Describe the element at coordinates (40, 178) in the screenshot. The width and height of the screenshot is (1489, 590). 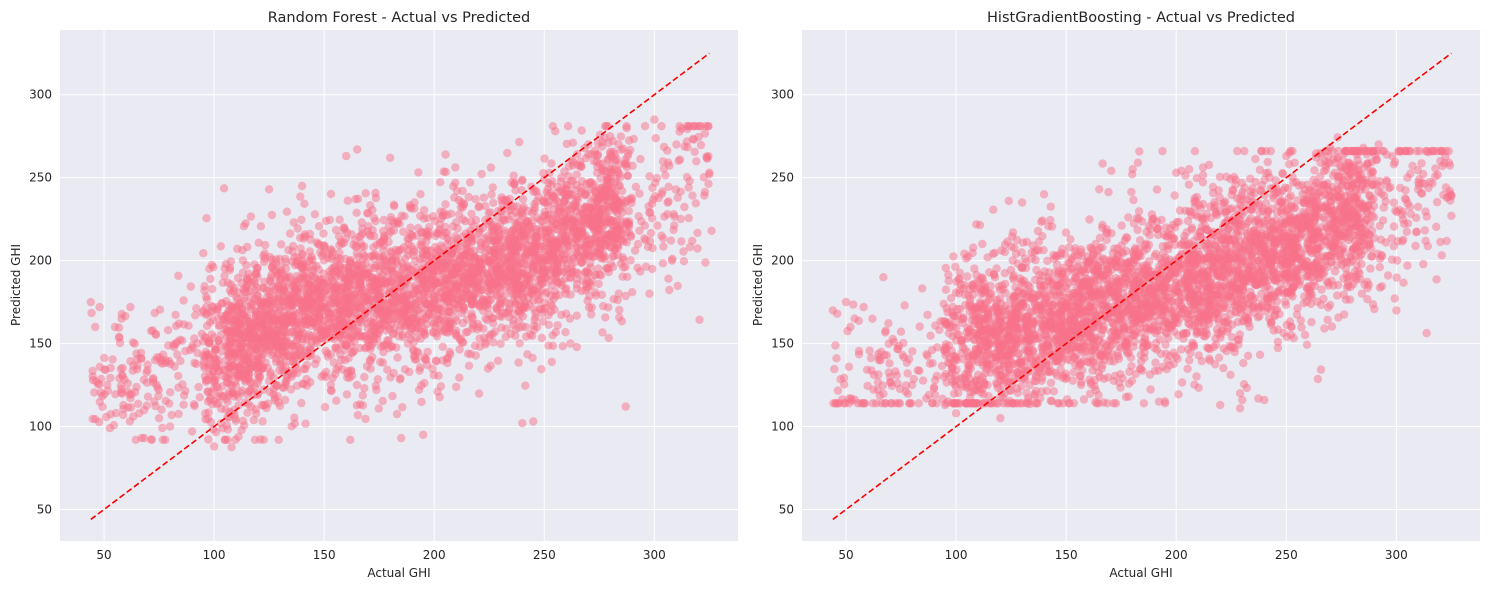
I see `y-tick-label: 250` at that location.